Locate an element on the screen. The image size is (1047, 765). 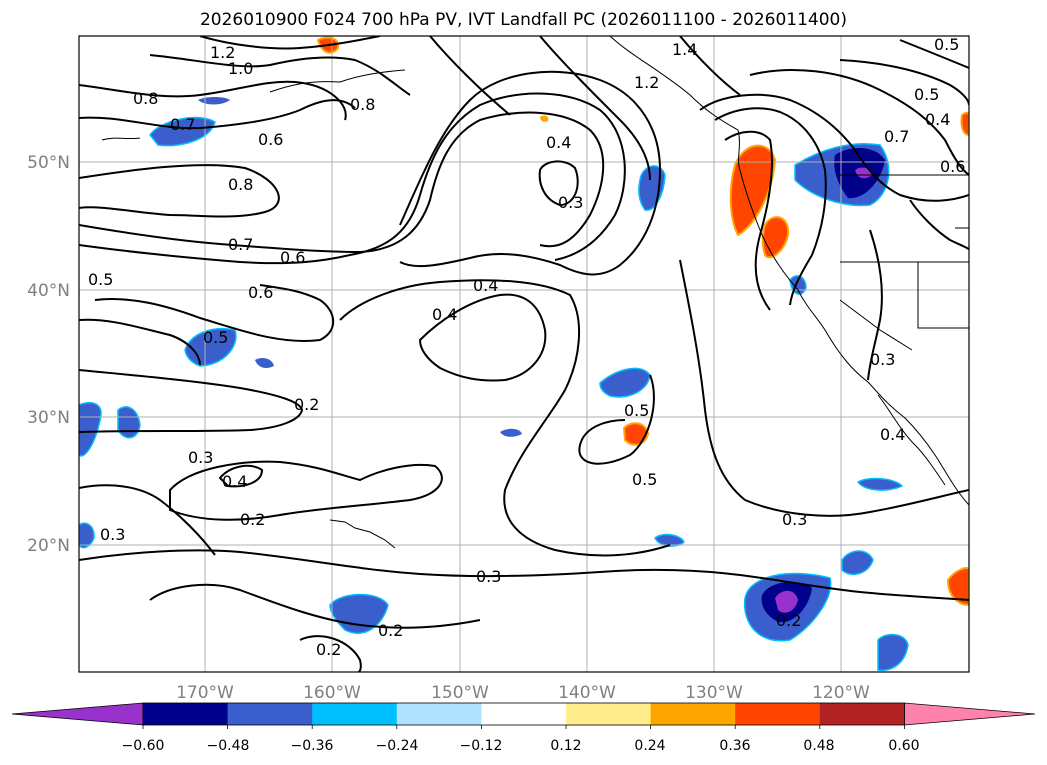
lon-tick-label: 140°W is located at coordinates (587, 693).